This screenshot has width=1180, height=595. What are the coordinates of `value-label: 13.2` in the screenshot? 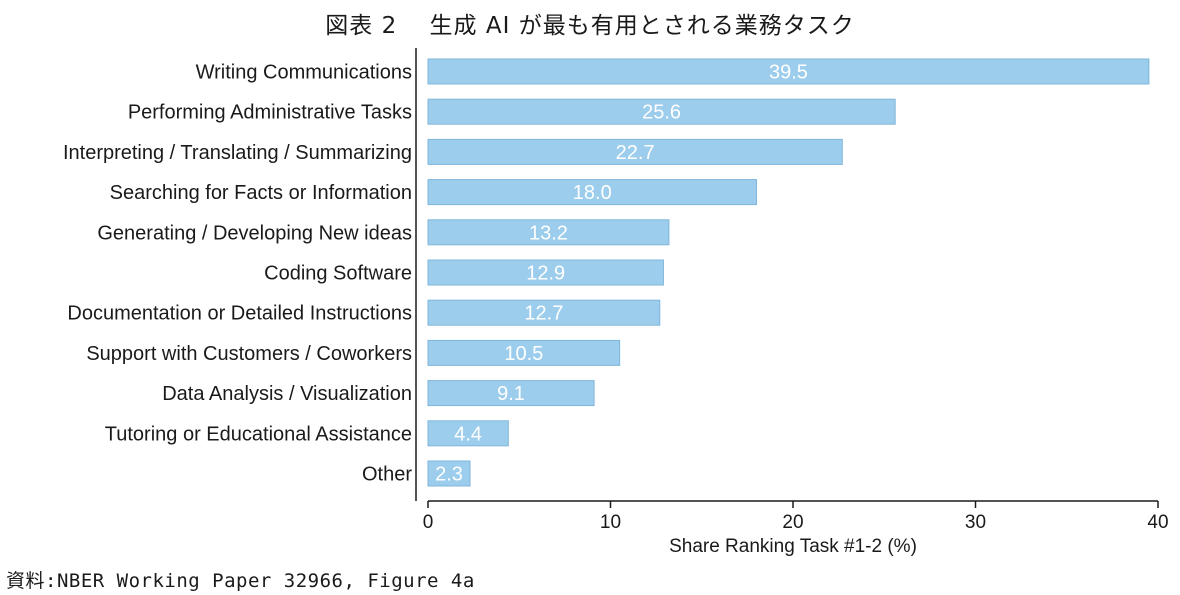 It's located at (548, 233).